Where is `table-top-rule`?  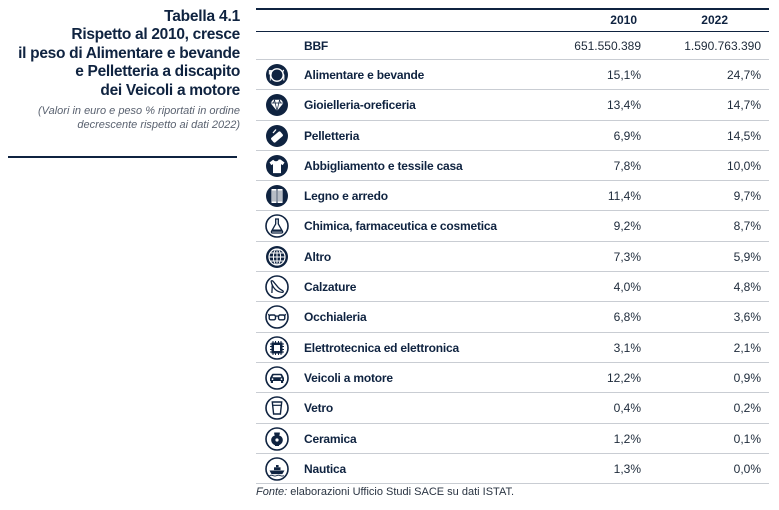
table-top-rule is located at coordinates (512, 9).